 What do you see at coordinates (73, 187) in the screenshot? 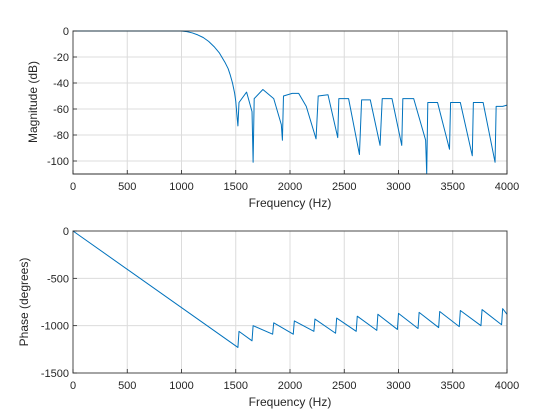
I see `magnitude-x-tick-label: 0` at bounding box center [73, 187].